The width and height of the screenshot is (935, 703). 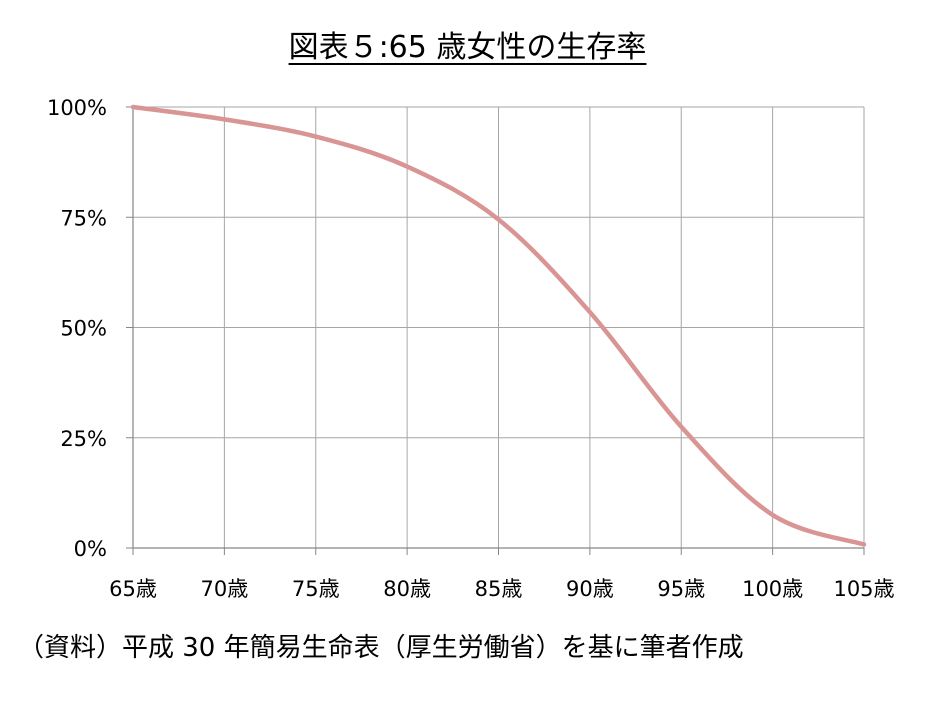 I want to click on x-tick-label: 80歳, so click(x=407, y=589).